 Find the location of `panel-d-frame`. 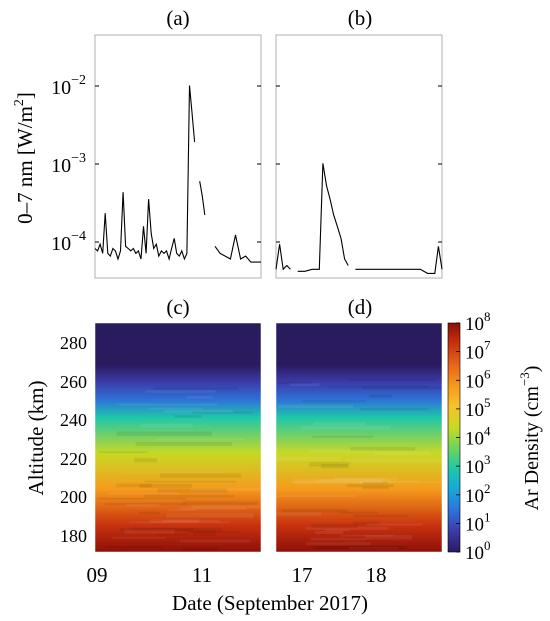

panel-d-frame is located at coordinates (359, 437).